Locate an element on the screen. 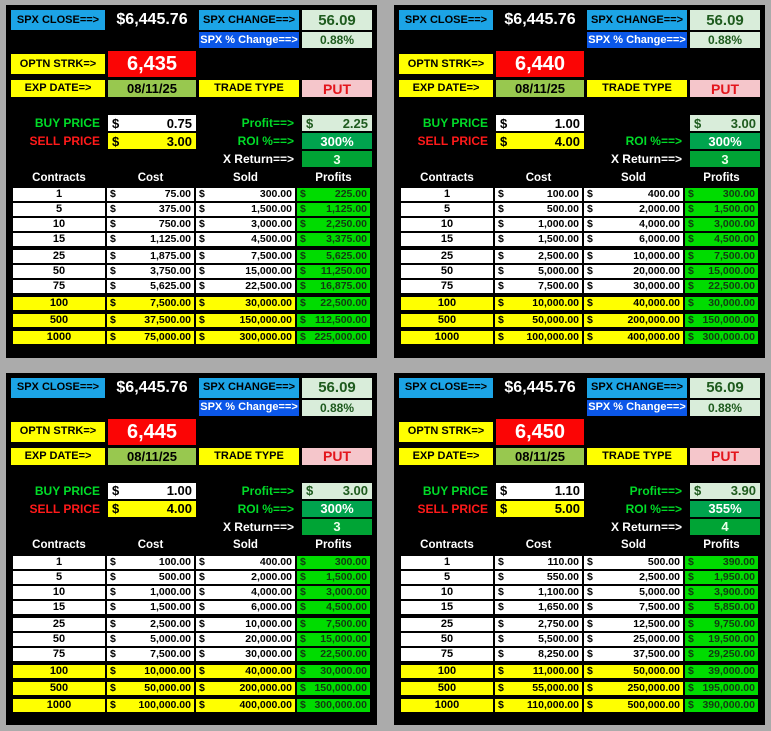  profits-column-header: Profits is located at coordinates (721, 546).